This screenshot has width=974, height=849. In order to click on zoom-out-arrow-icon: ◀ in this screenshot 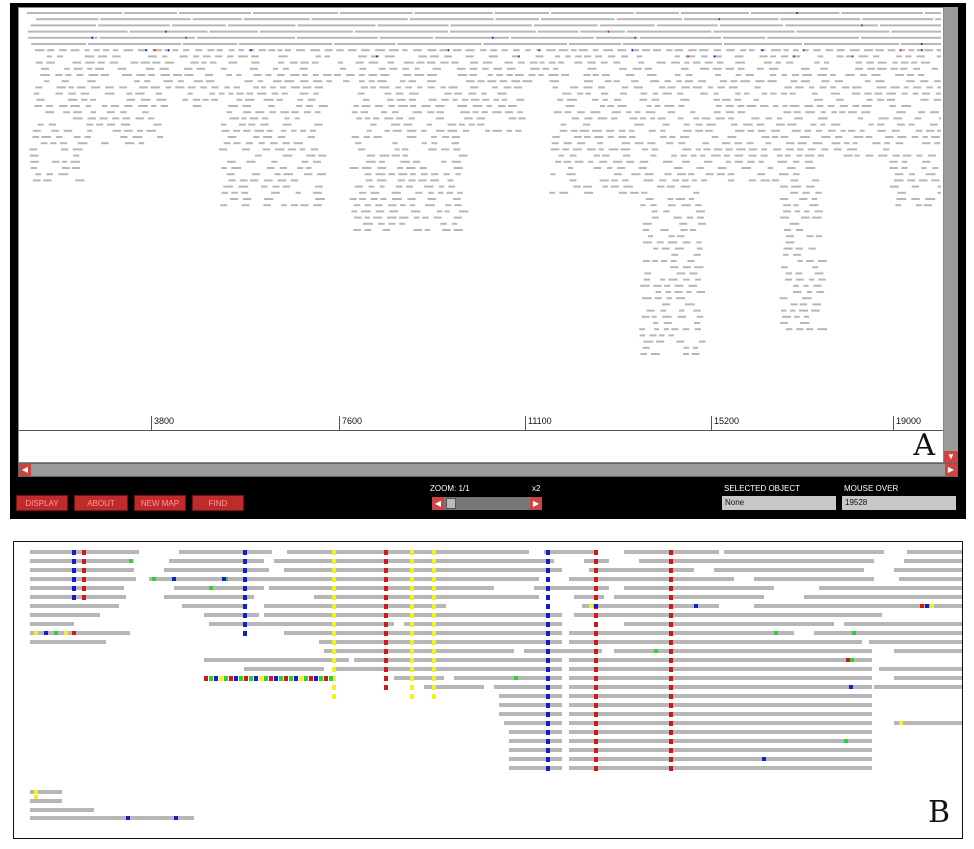, I will do `click(438, 503)`.